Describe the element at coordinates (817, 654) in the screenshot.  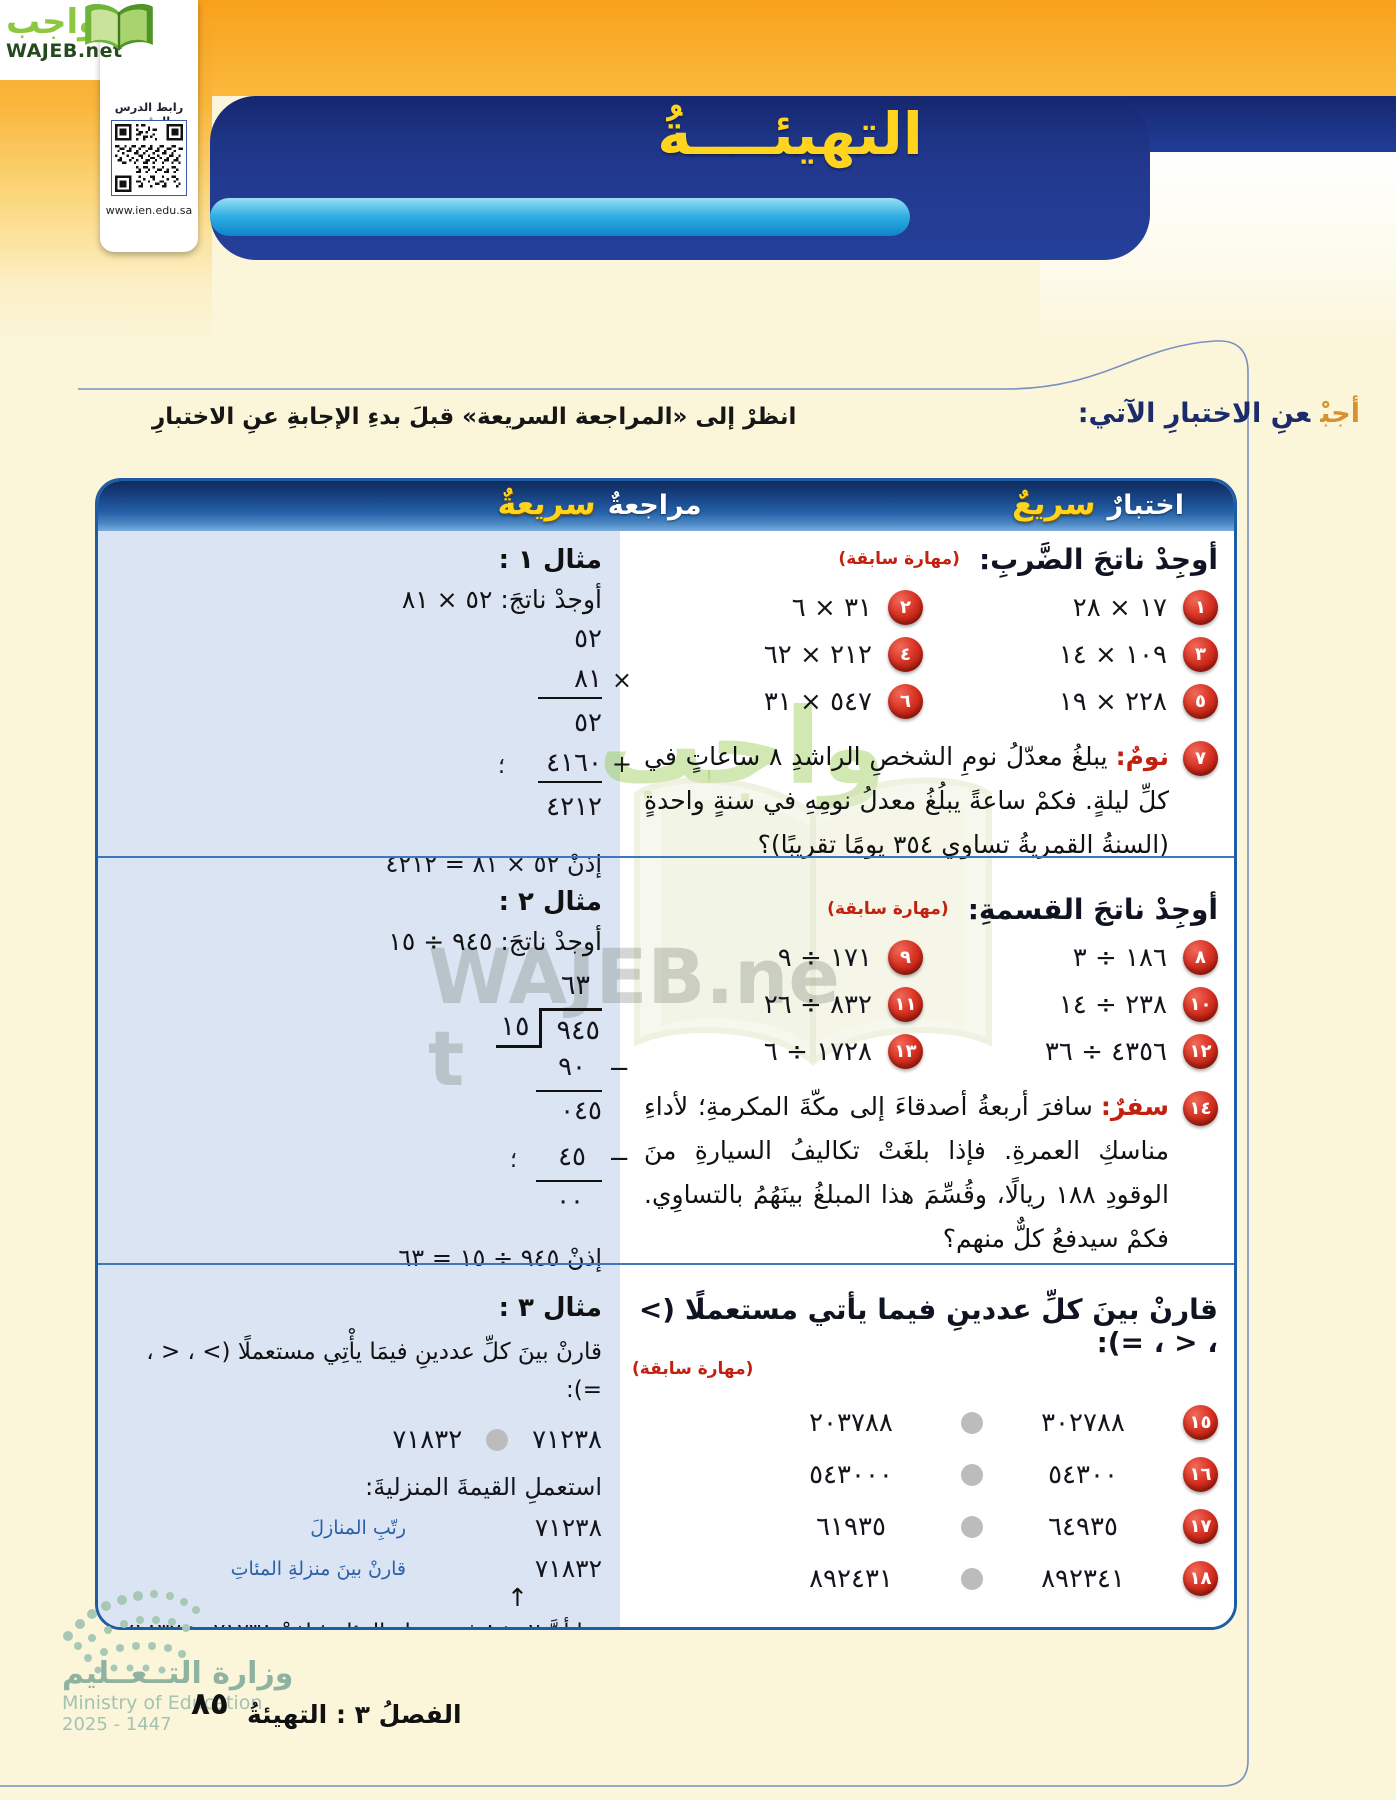
I see `problem-expression: ٢١٢ × ٦٢` at that location.